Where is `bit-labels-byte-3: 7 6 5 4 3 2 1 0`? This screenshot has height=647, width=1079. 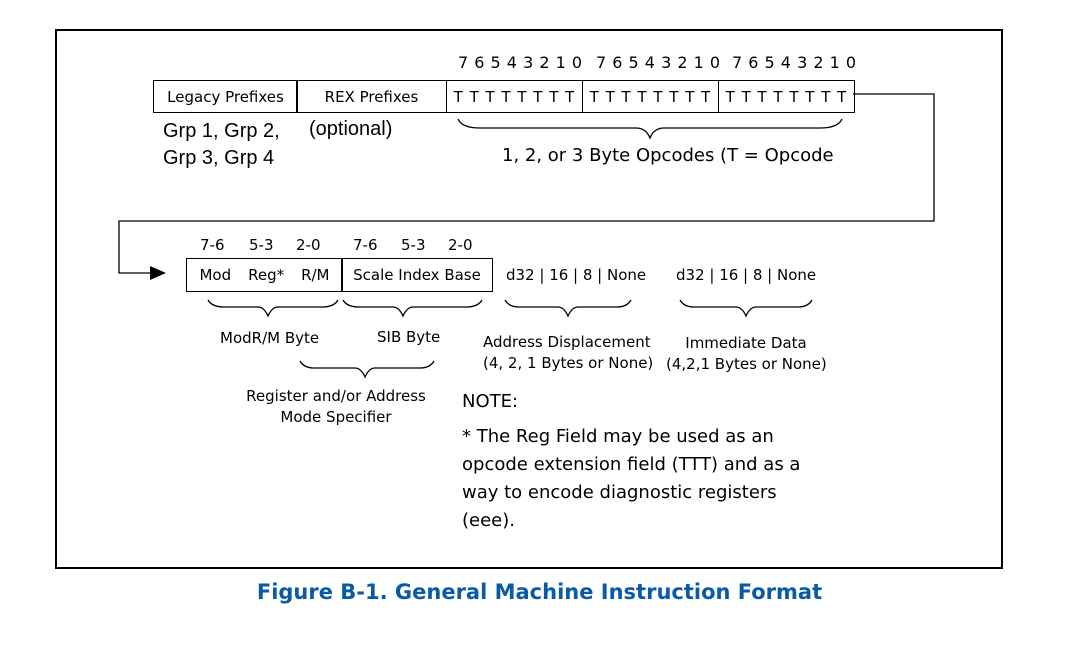 bit-labels-byte-3: 7 6 5 4 3 2 1 0 is located at coordinates (794, 62).